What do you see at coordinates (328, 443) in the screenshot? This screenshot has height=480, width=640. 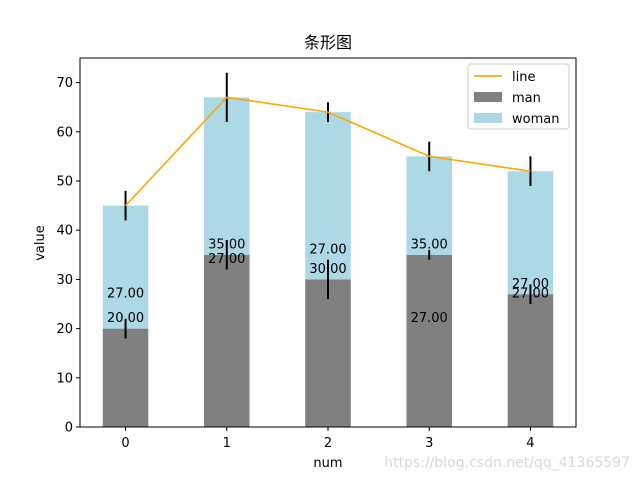 I see `x-tick-label-2: 2` at bounding box center [328, 443].